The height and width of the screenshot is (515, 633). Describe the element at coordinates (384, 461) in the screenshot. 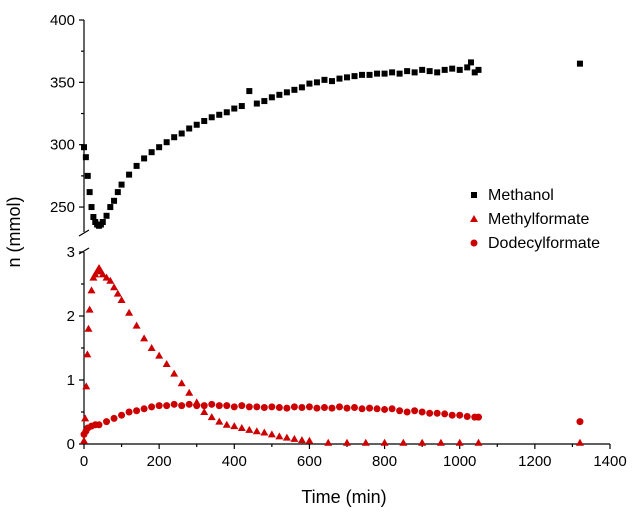

I see `x-tick-label: 800` at that location.